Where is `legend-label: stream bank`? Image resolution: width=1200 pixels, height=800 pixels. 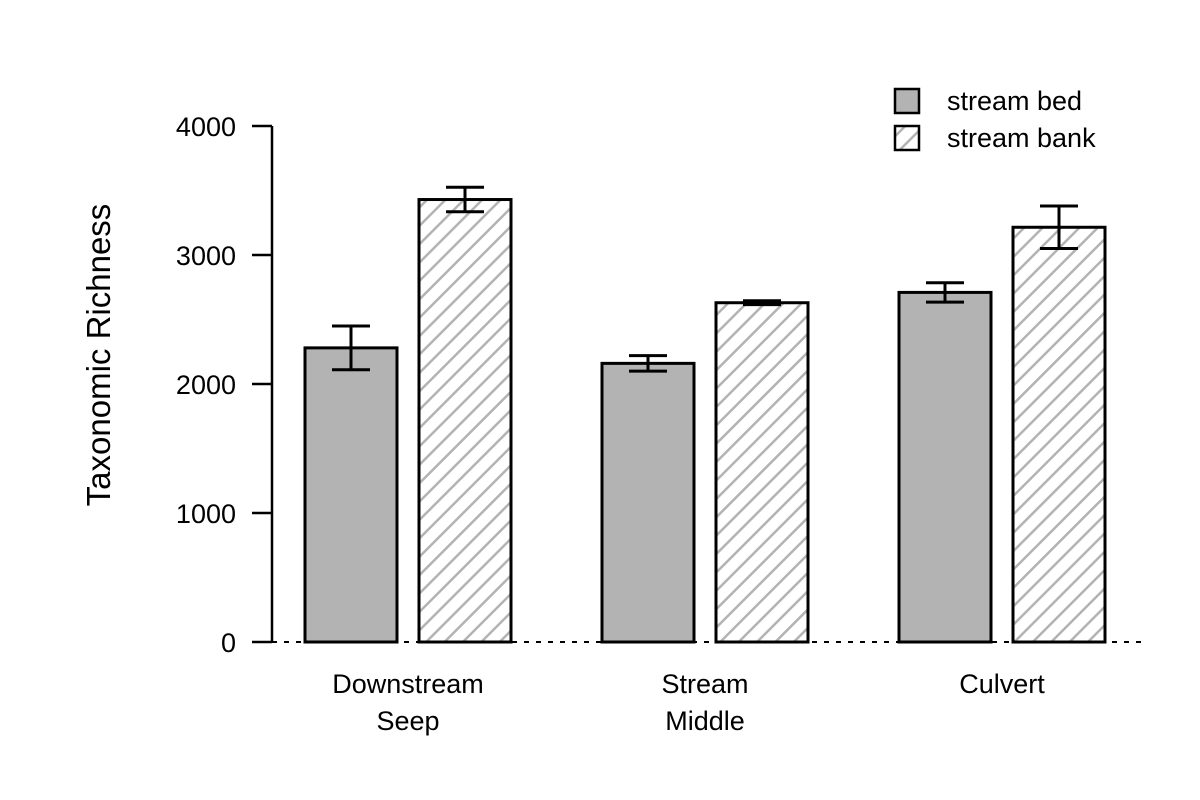 legend-label: stream bank is located at coordinates (1021, 138).